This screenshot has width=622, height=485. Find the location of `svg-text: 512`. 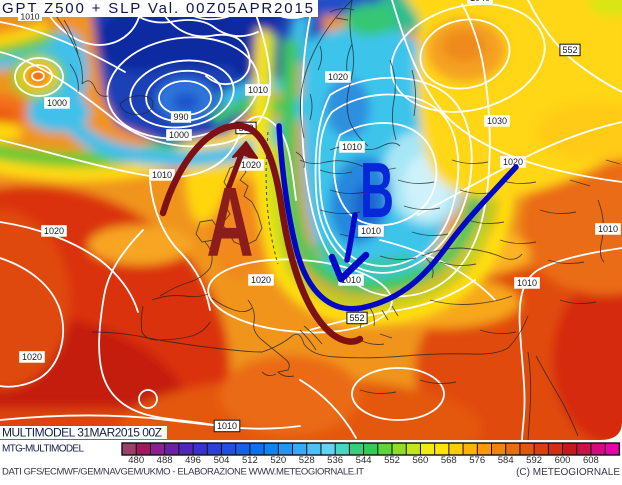

svg-text: 512 is located at coordinates (250, 460).